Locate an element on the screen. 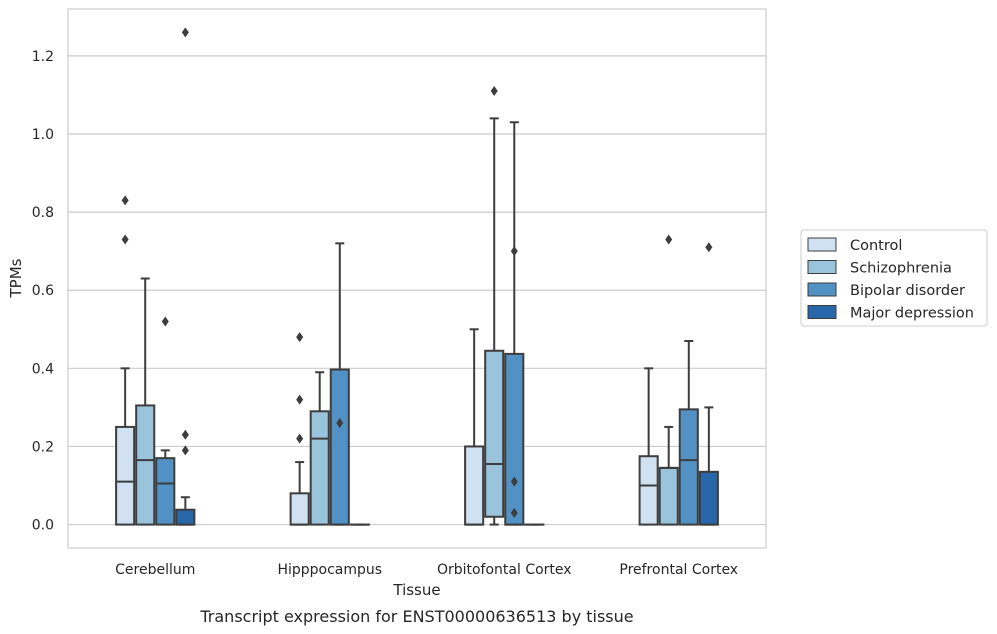  x-tick-label: Hipppocampus is located at coordinates (329, 570).